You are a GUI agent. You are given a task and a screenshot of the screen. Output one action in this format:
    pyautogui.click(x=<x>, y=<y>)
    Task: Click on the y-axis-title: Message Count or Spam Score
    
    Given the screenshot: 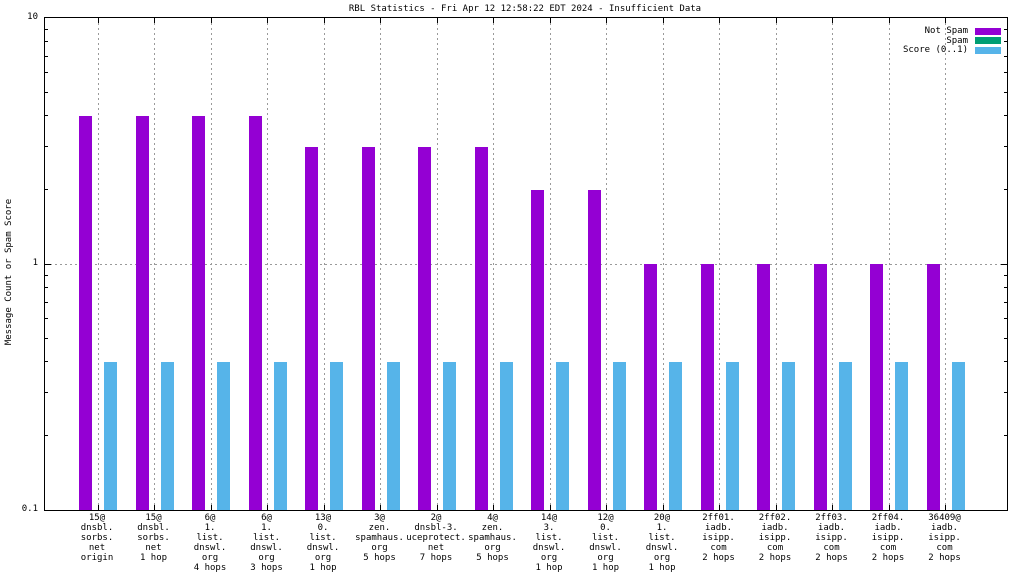 What is the action you would take?
    pyautogui.click(x=9, y=272)
    